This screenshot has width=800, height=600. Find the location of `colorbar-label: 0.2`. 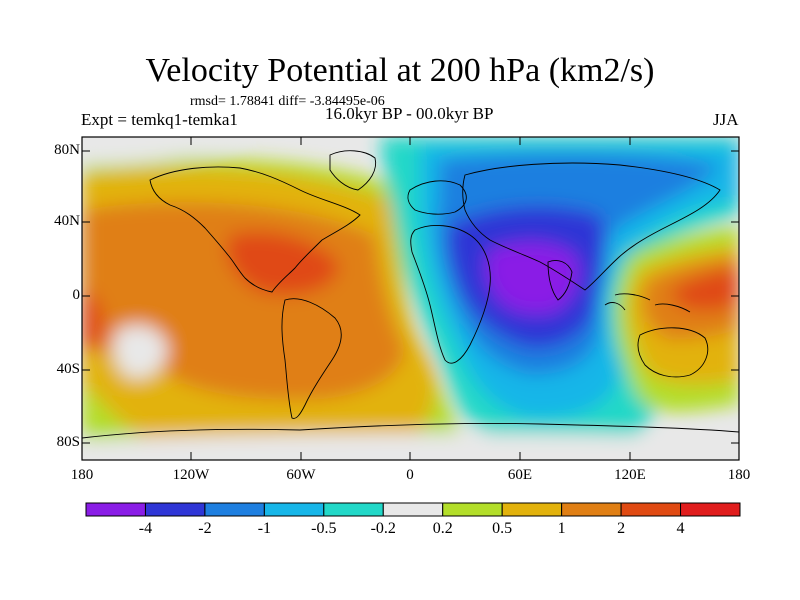

colorbar-label: 0.2 is located at coordinates (442, 528).